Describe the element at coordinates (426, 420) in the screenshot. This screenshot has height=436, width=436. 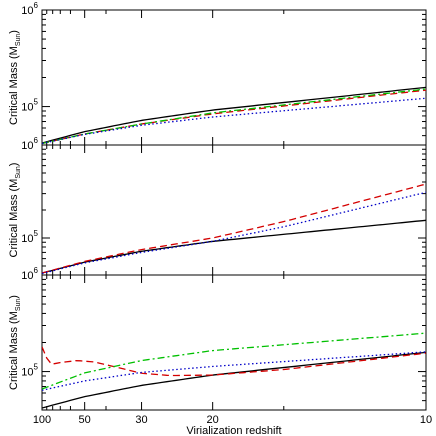
I see `x-tick-label: 10` at that location.